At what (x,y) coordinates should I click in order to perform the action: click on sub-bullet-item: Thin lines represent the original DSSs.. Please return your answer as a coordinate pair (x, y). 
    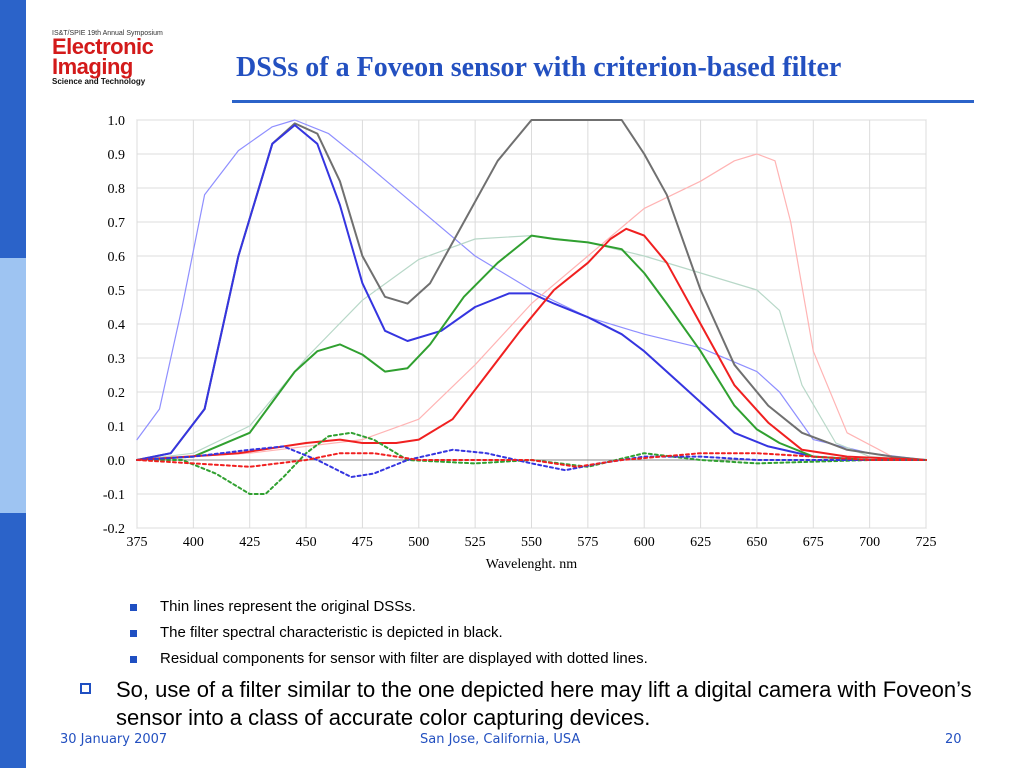
    Looking at the image, I should click on (480, 607).